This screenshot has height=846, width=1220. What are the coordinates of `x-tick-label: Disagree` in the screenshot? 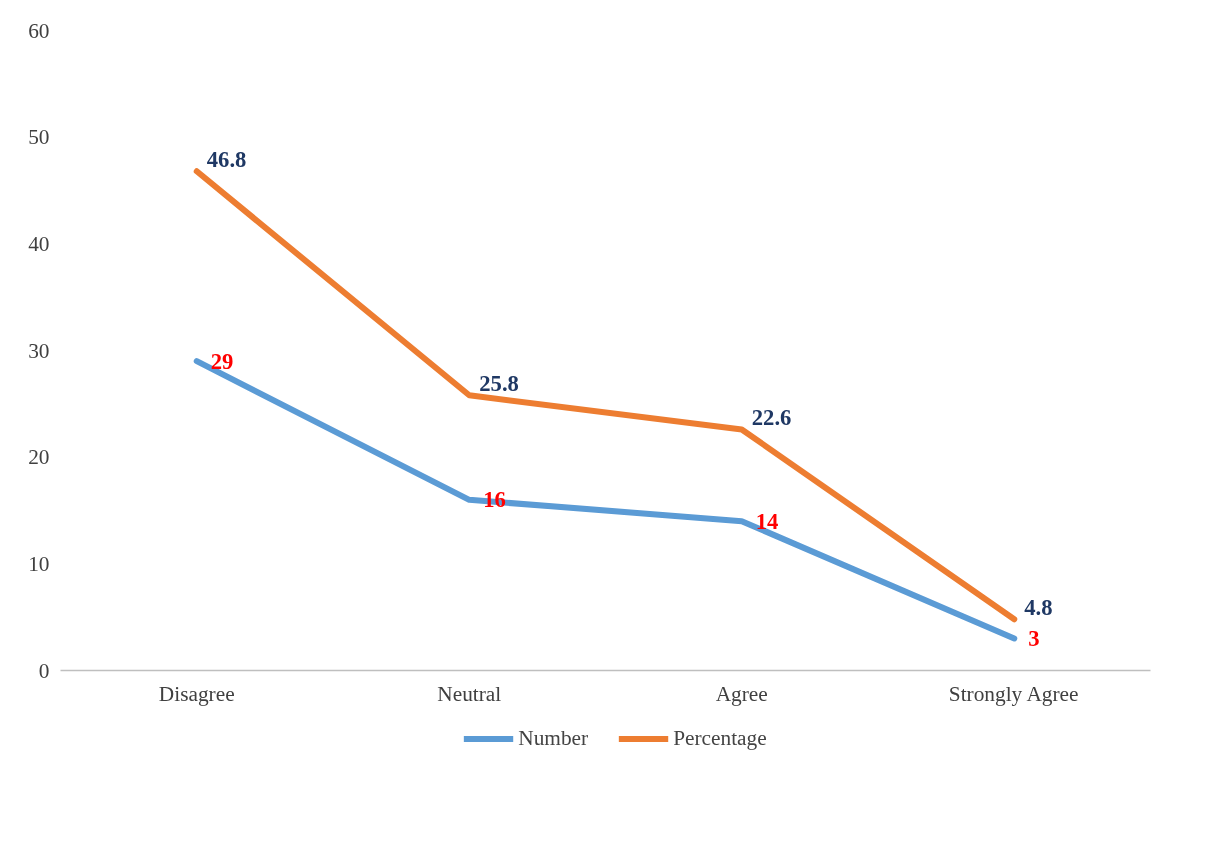 It's located at (196, 693).